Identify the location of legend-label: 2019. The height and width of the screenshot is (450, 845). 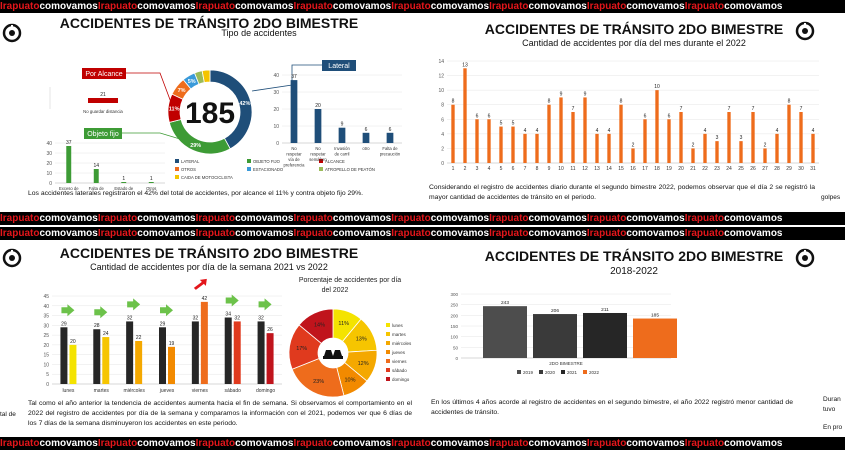
(528, 372).